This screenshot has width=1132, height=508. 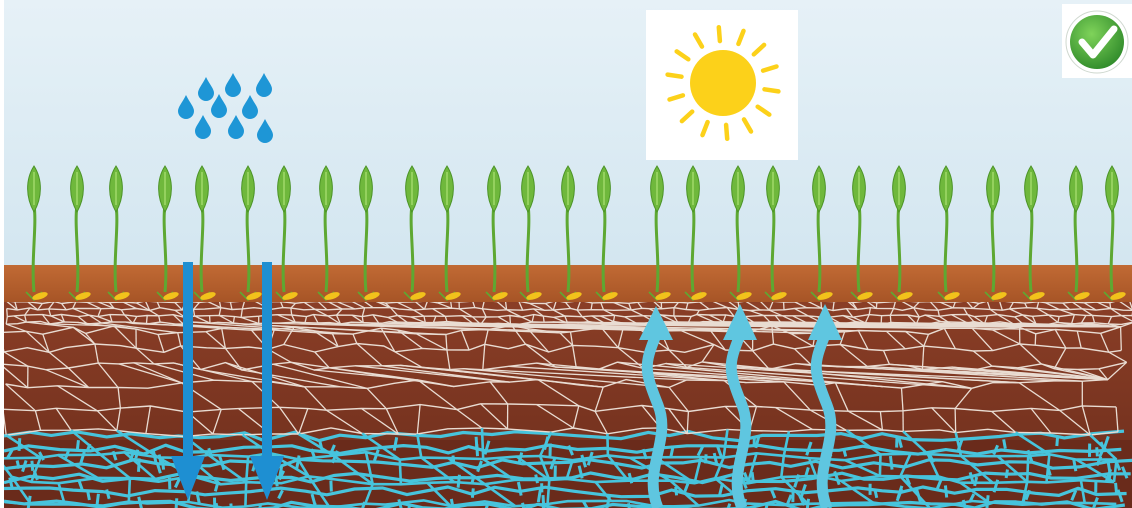 What do you see at coordinates (267, 362) in the screenshot?
I see `down-arrow-shaft` at bounding box center [267, 362].